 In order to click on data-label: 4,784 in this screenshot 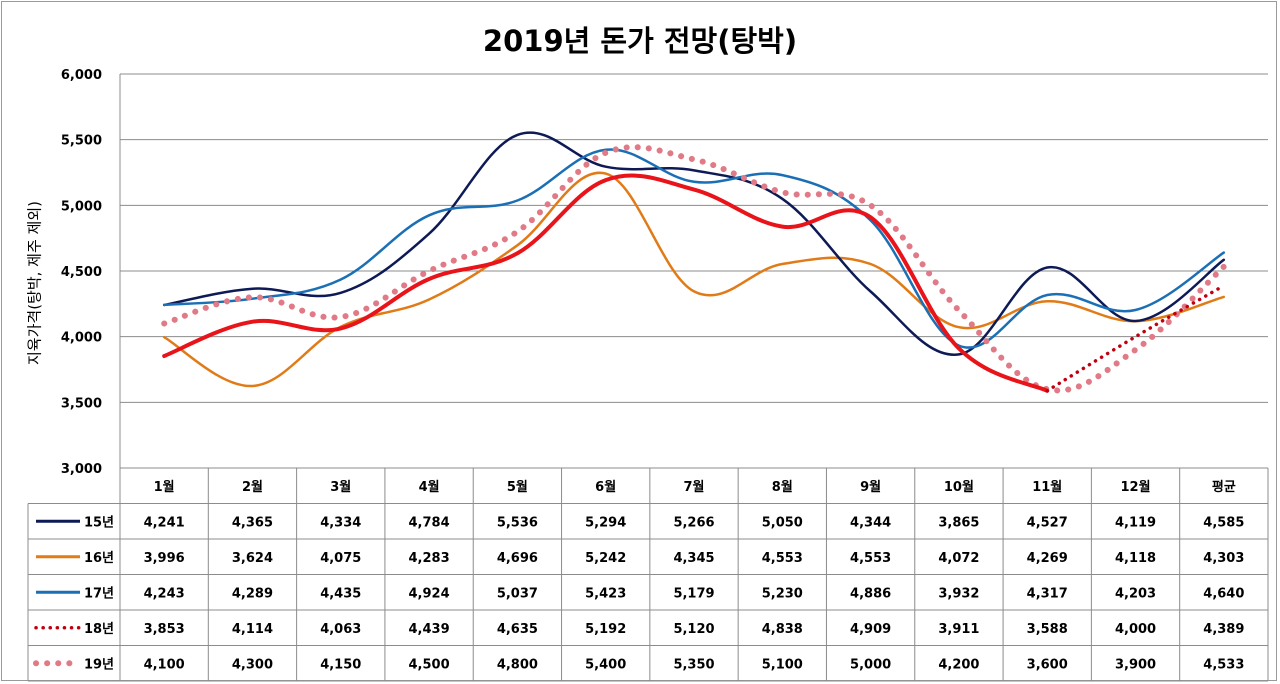, I will do `click(429, 522)`.